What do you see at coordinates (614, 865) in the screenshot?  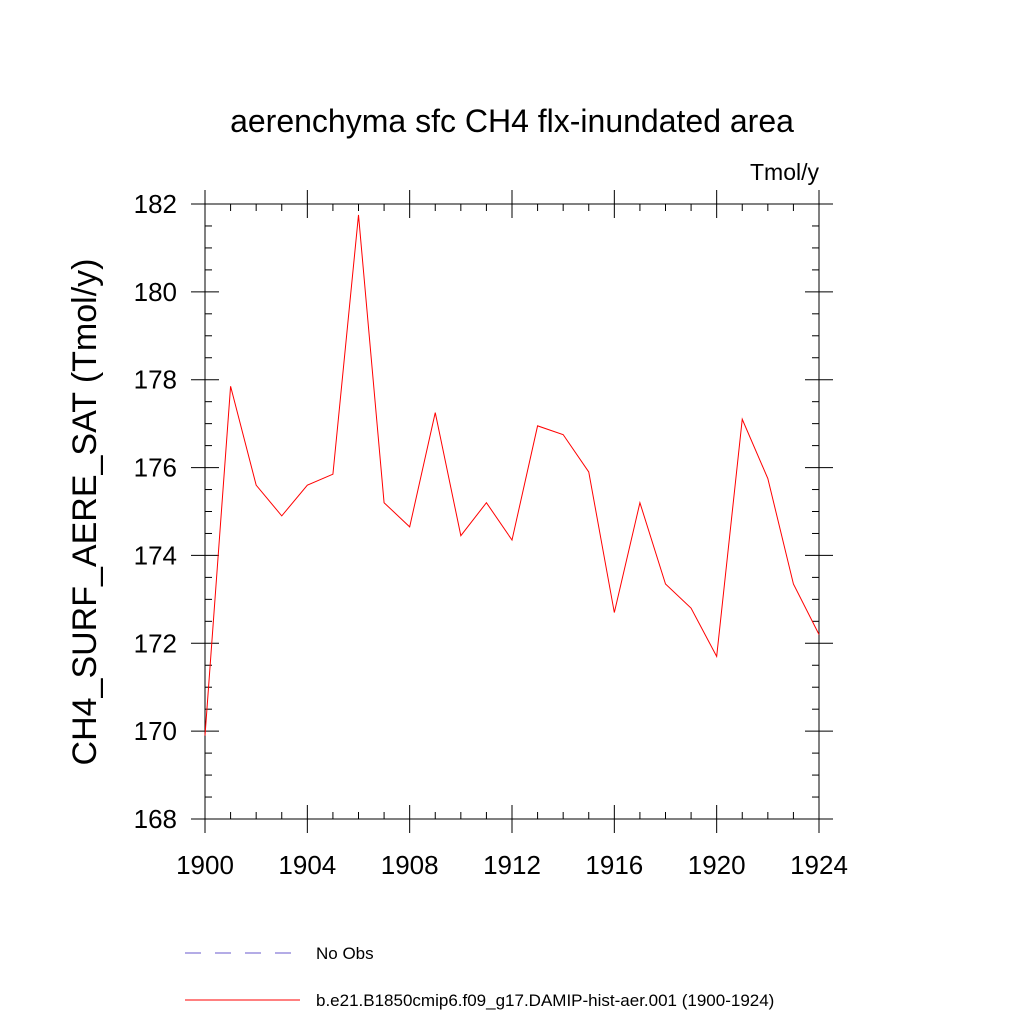 I see `x-tick-label: 1916` at bounding box center [614, 865].